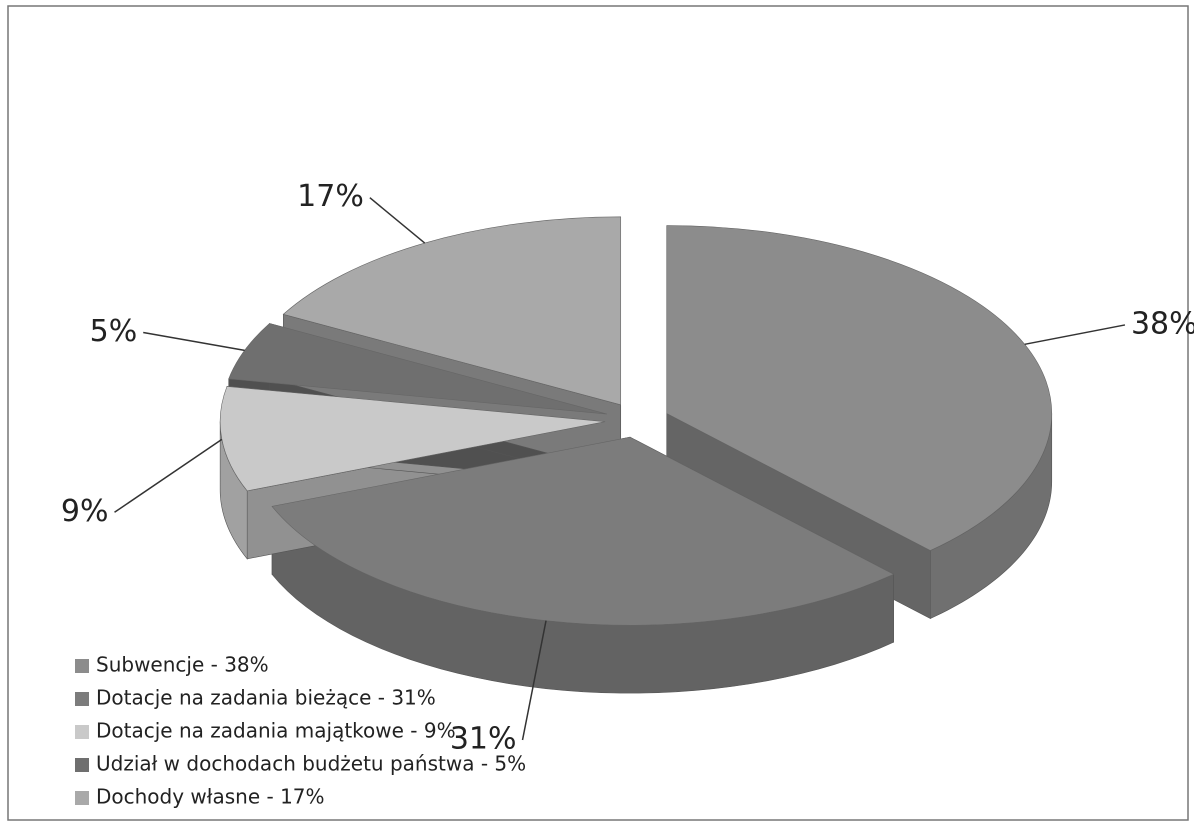 The width and height of the screenshot is (1194, 826). I want to click on data-label: 5%, so click(114, 331).